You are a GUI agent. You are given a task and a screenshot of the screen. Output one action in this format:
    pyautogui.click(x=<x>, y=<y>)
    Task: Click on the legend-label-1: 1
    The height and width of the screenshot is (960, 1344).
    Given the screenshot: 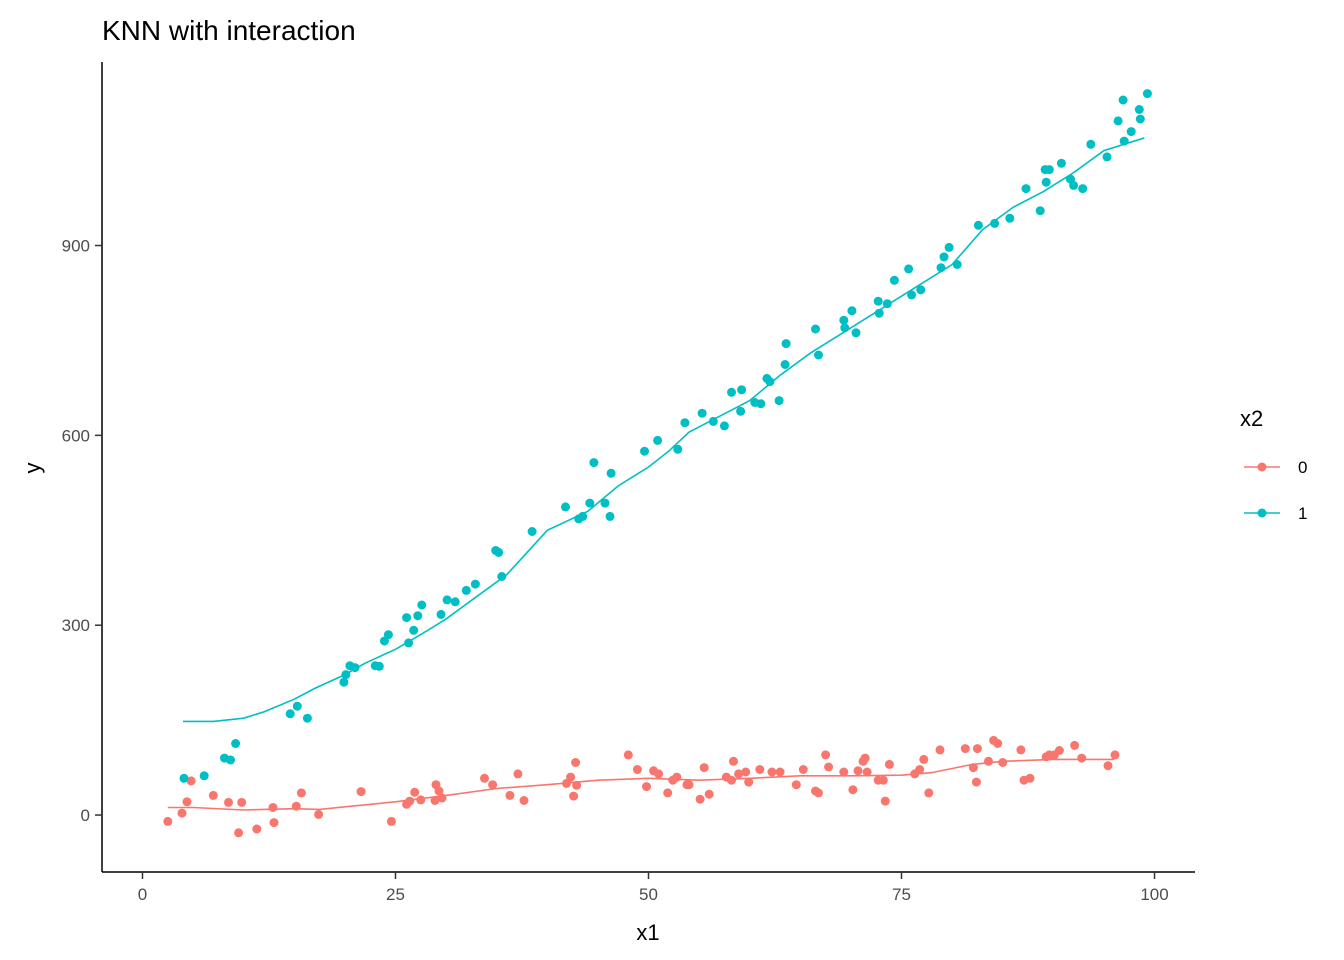 What is the action you would take?
    pyautogui.click(x=1302, y=513)
    